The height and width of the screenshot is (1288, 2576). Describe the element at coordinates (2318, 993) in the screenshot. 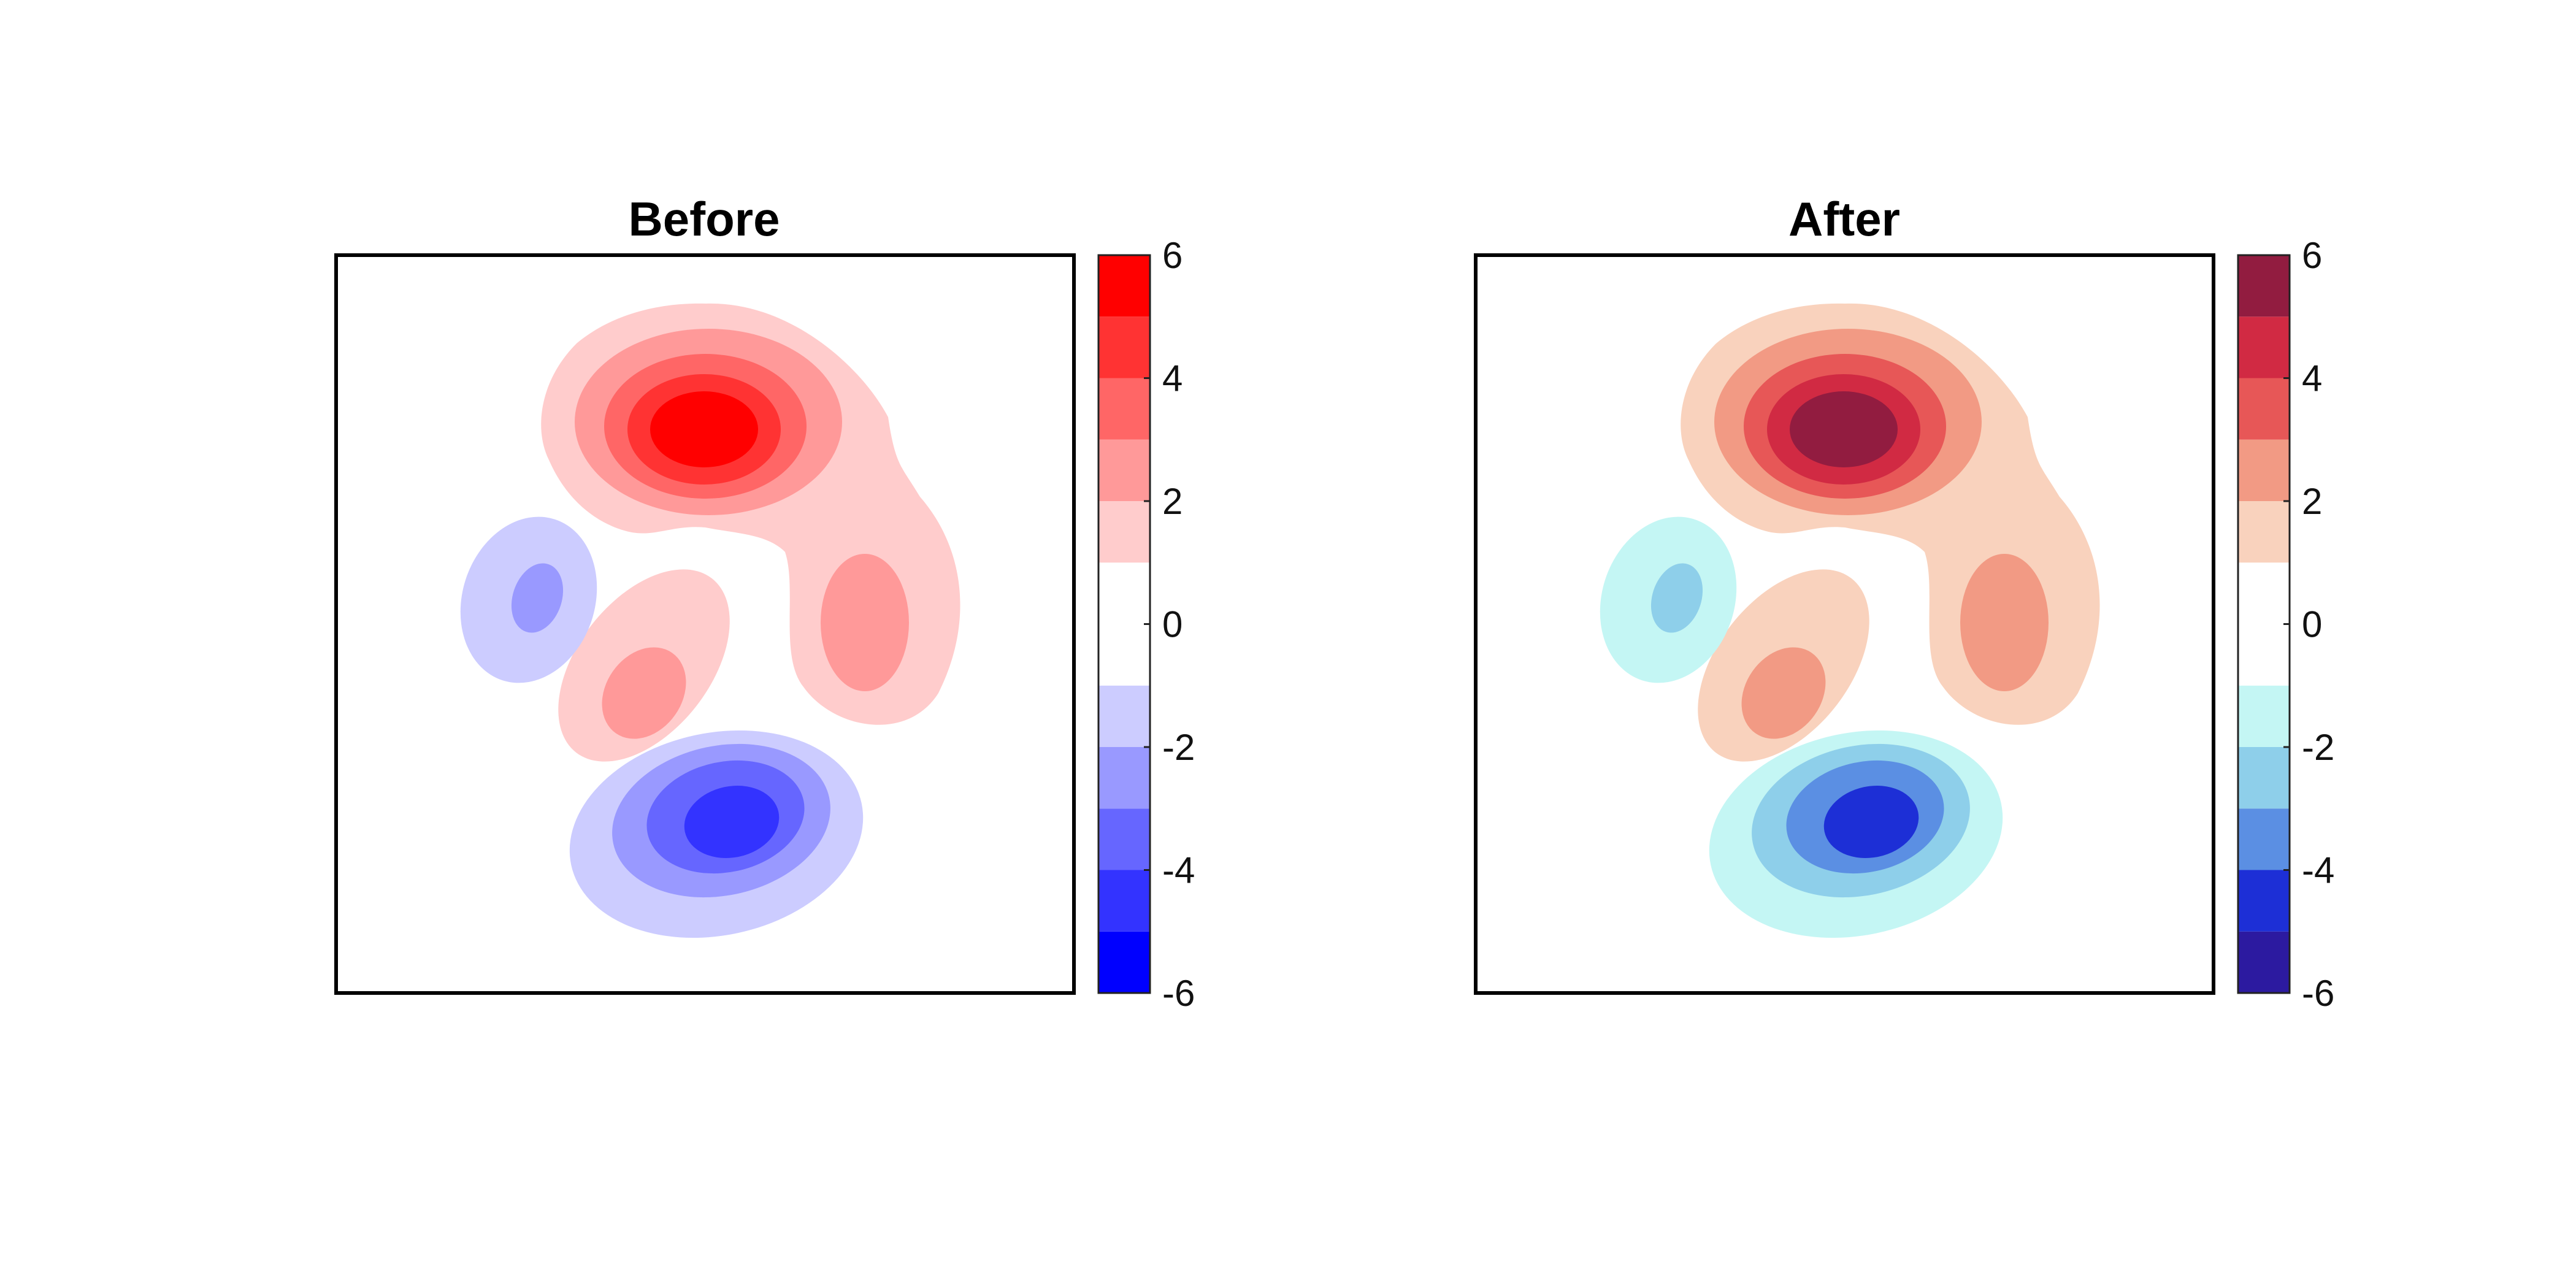

I see `after-colorbar-tick-label: -6` at that location.